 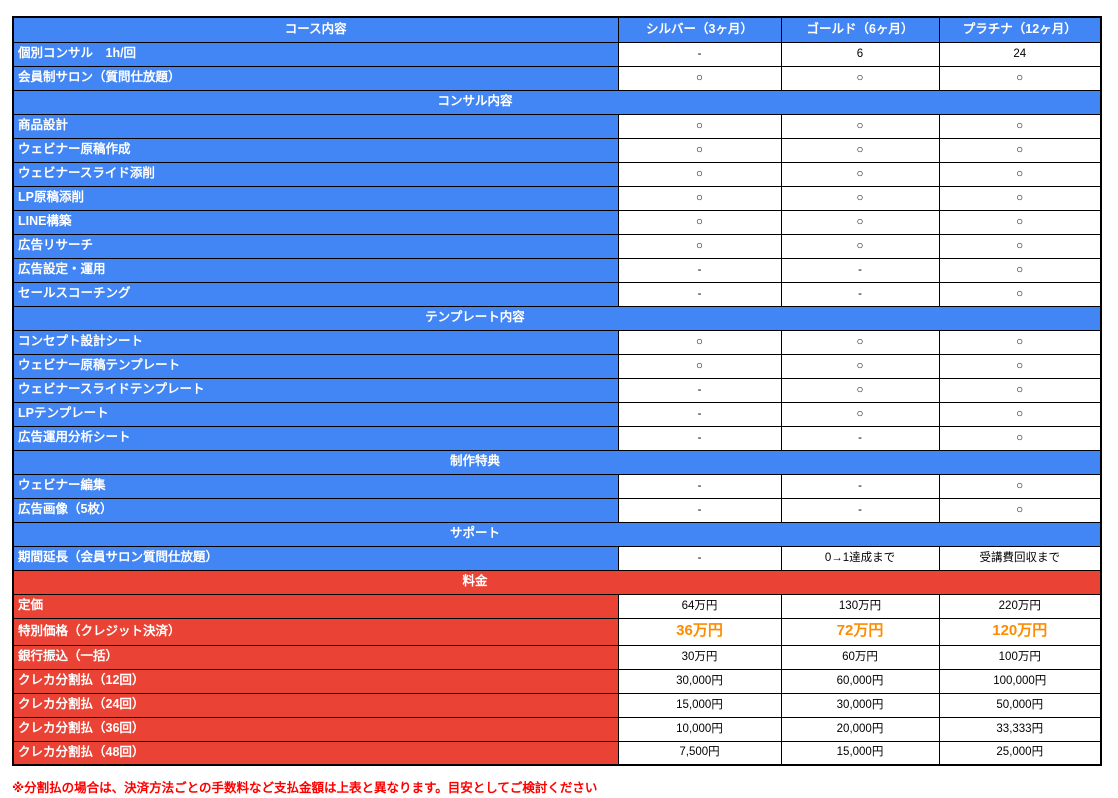 I want to click on row-label: ウェビナー原稿テンプレート, so click(x=315, y=366).